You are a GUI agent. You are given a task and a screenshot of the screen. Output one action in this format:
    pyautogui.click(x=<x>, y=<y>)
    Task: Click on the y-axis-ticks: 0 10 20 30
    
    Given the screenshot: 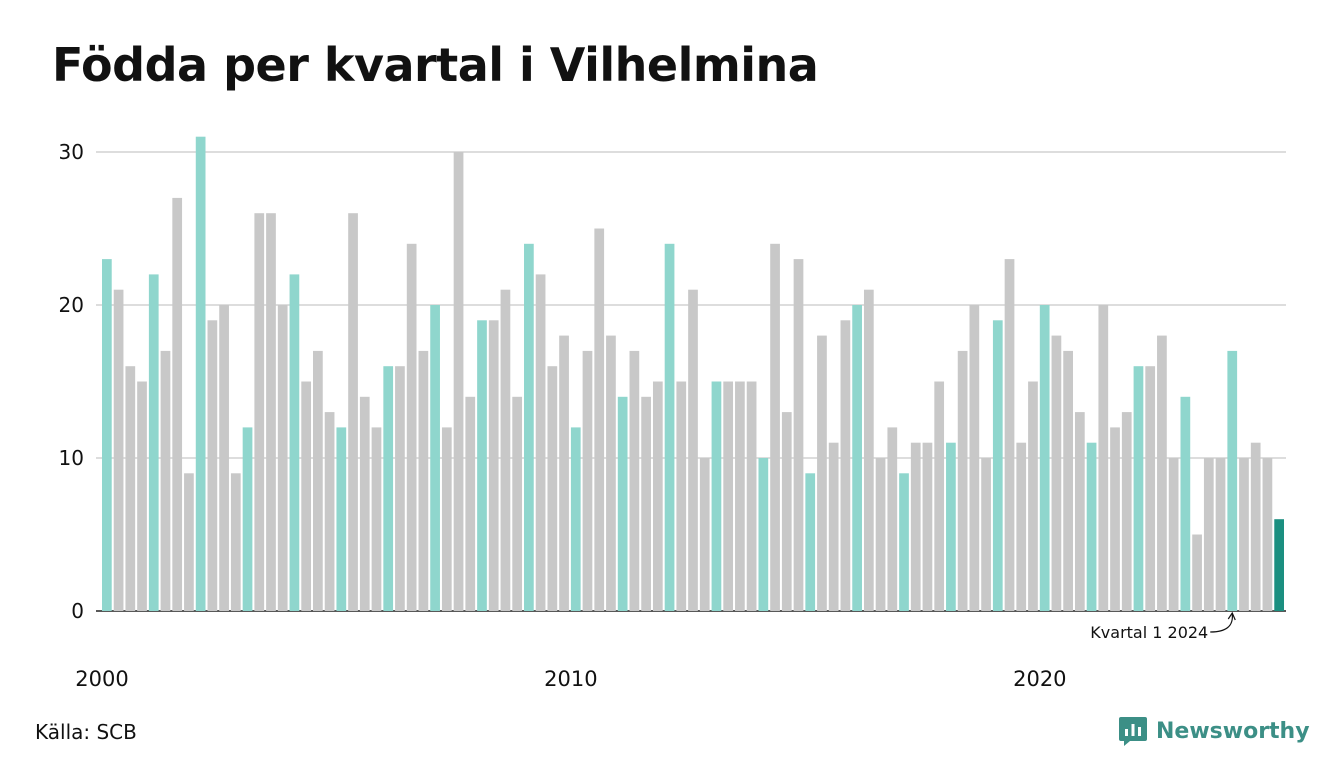 What is the action you would take?
    pyautogui.click(x=71, y=381)
    